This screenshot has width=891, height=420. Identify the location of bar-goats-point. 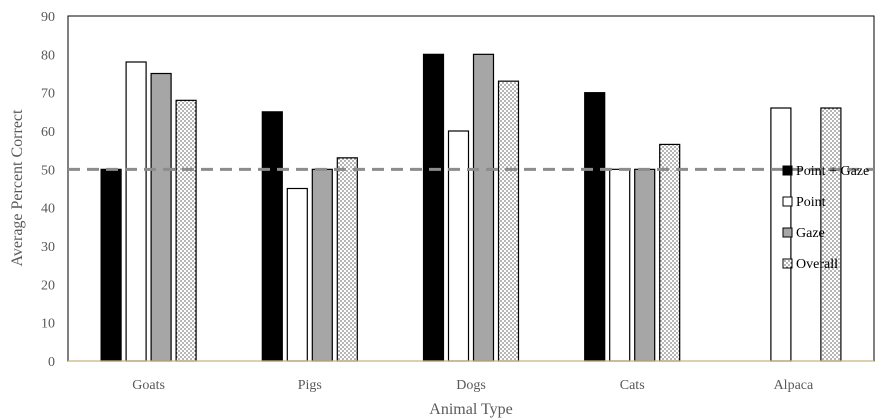
(136, 211).